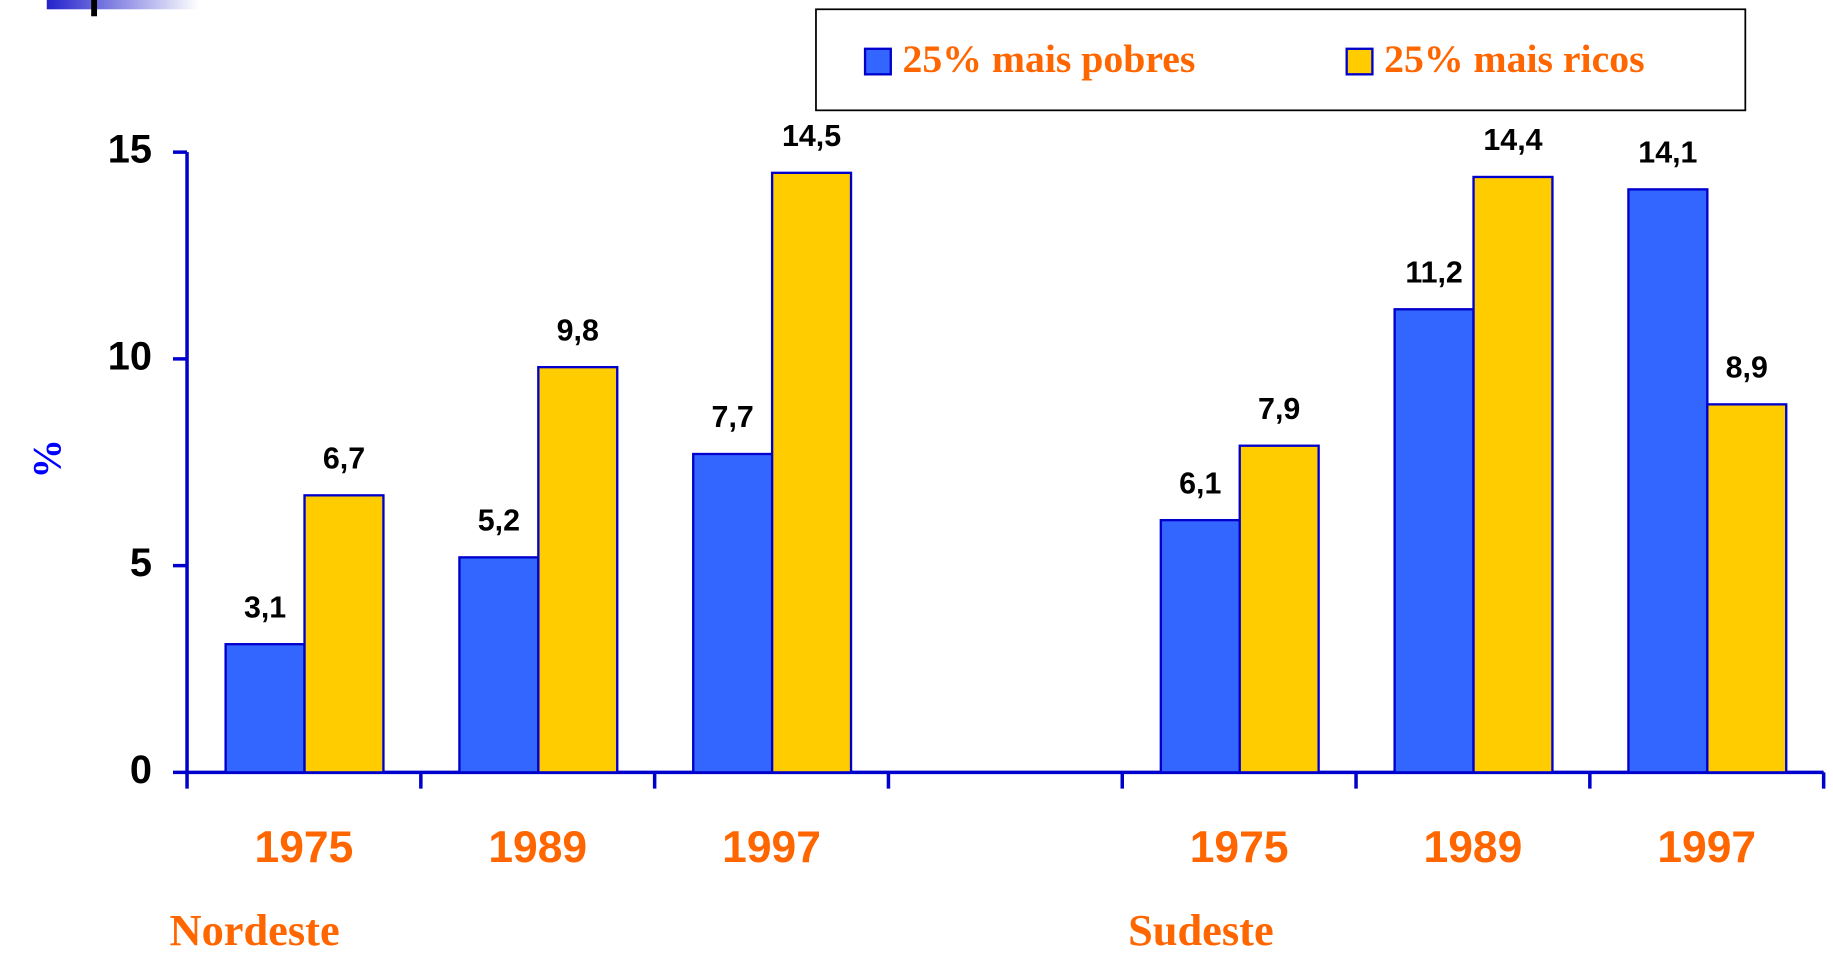 Image resolution: width=1833 pixels, height=964 pixels. What do you see at coordinates (1200, 483) in the screenshot?
I see `value-label: 6,1` at bounding box center [1200, 483].